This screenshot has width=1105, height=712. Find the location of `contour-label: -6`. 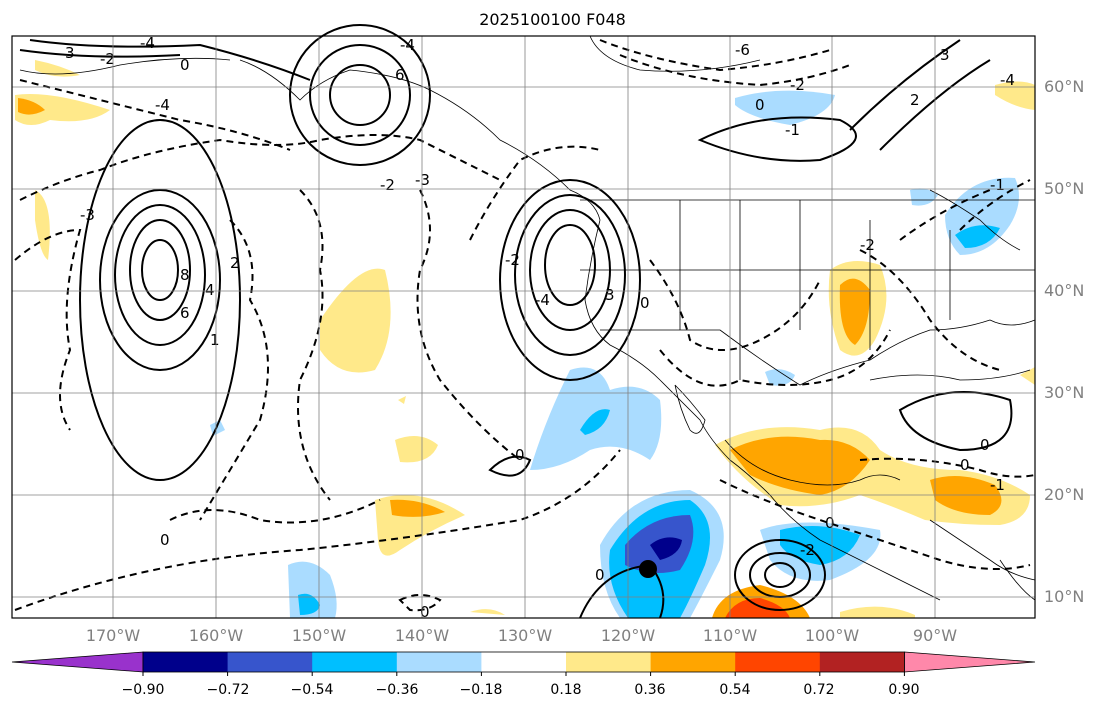

contour-label: -6 is located at coordinates (742, 50).